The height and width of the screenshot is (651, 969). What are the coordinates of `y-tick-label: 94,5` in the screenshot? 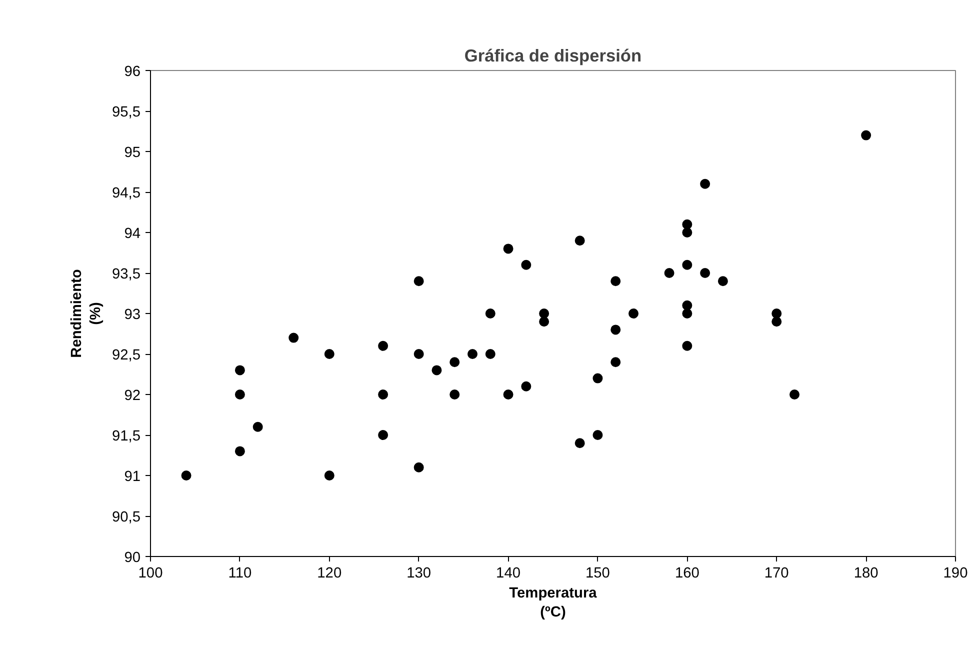 It's located at (126, 194).